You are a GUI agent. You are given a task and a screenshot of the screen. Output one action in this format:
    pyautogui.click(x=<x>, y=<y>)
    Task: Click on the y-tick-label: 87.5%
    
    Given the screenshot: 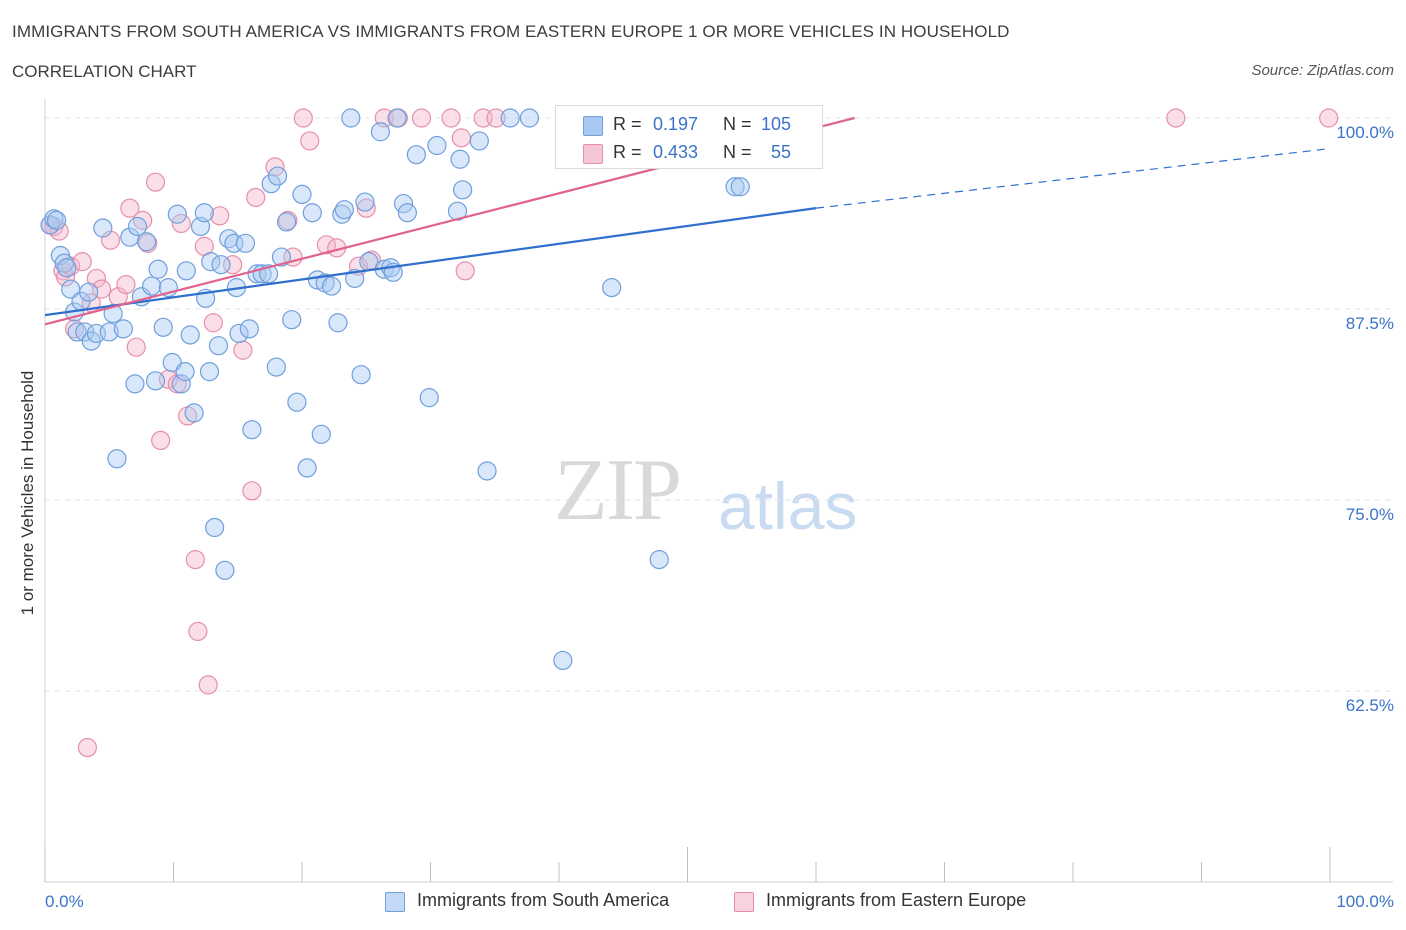 What is the action you would take?
    pyautogui.click(x=1369, y=323)
    